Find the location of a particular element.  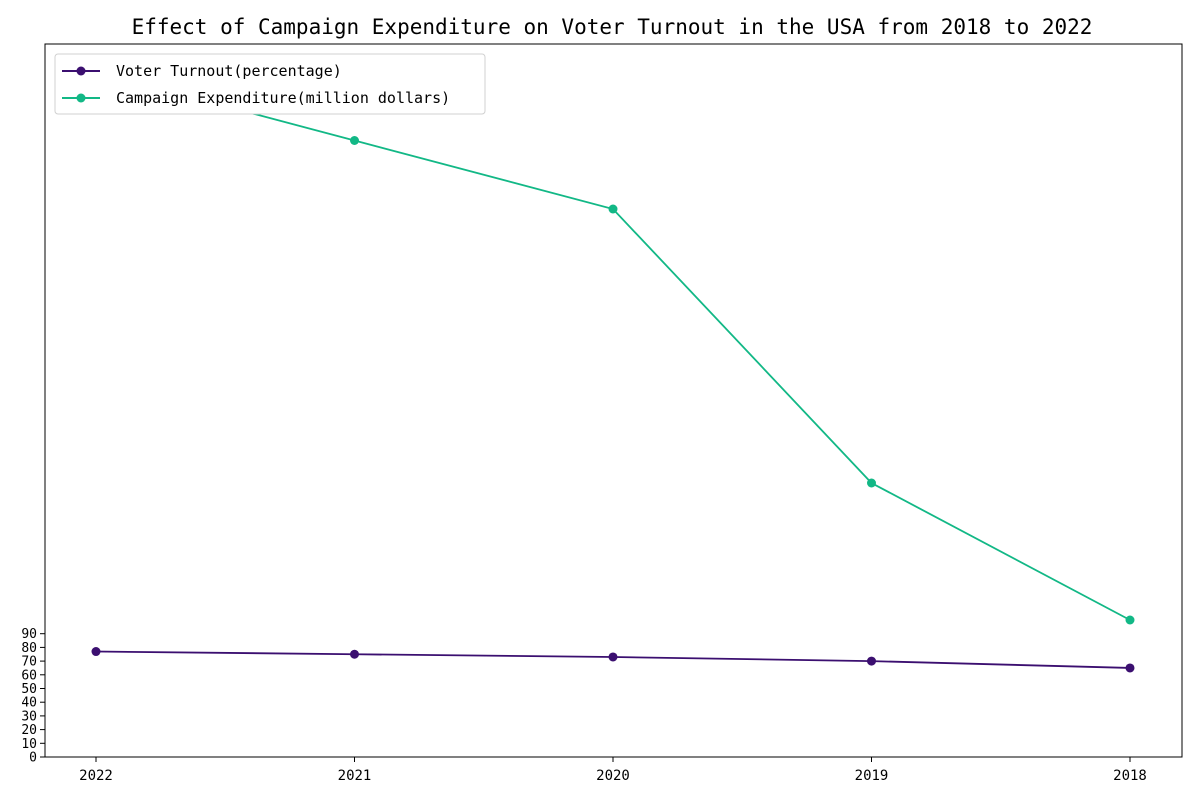

y-tick-label: 20 is located at coordinates (29, 730).